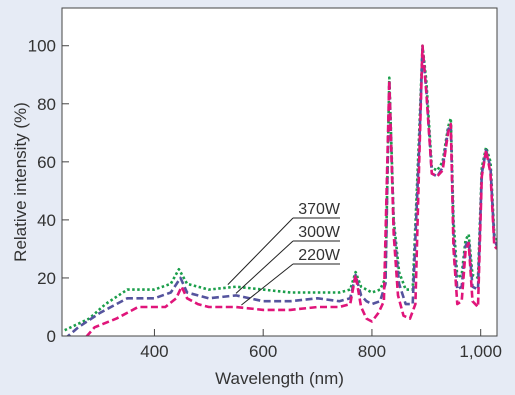 The width and height of the screenshot is (515, 395). What do you see at coordinates (279, 378) in the screenshot?
I see `x-axis-label: Wavelength (nm)` at bounding box center [279, 378].